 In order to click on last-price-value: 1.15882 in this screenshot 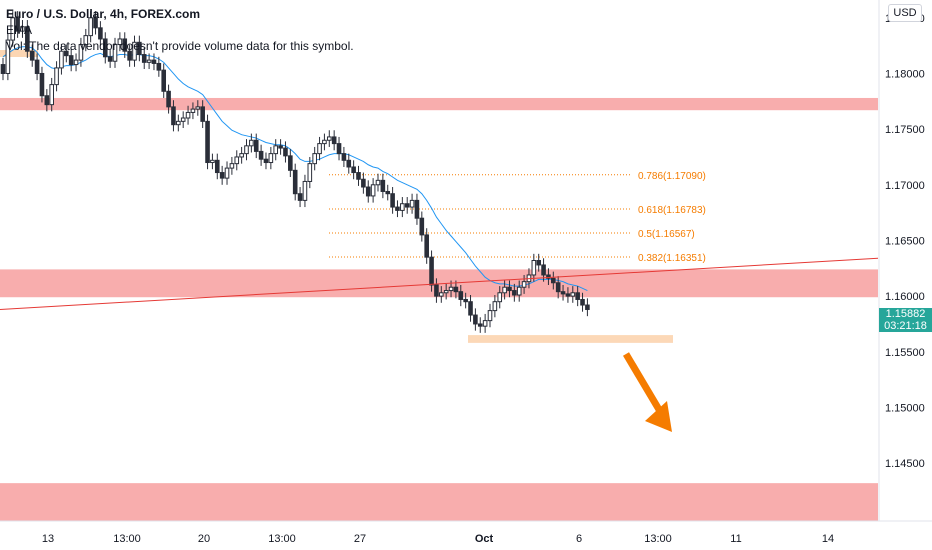, I will do `click(905, 314)`.